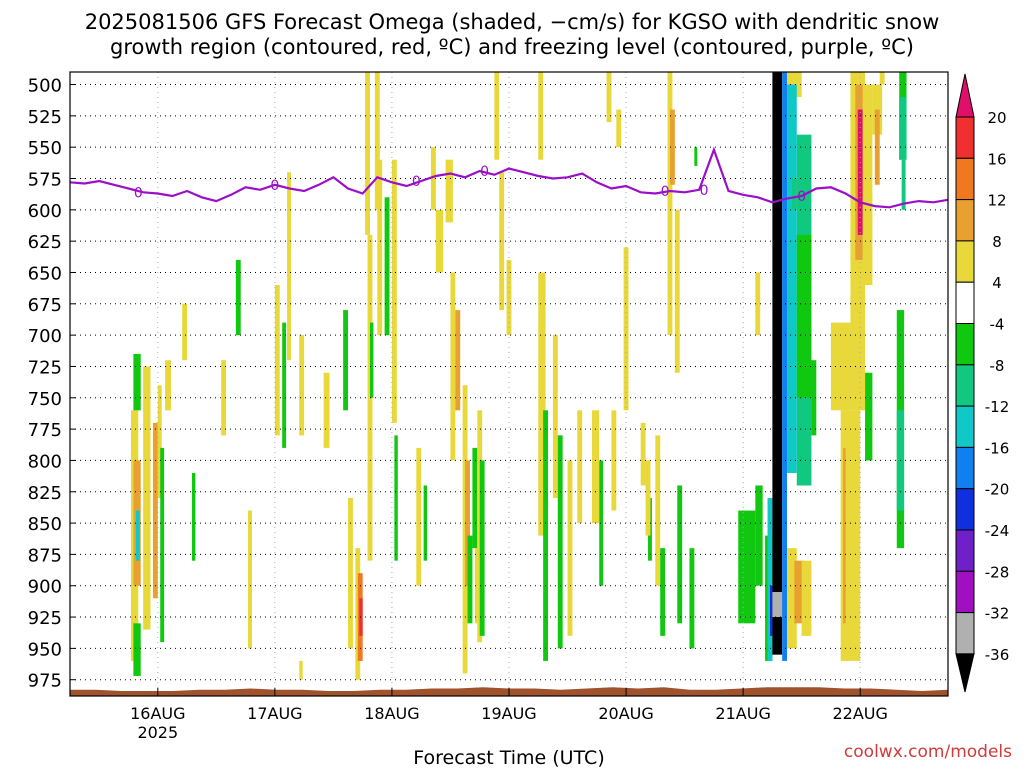 The width and height of the screenshot is (1024, 768). Describe the element at coordinates (274, 713) in the screenshot. I see `x-tick-label: 17AUG` at that location.